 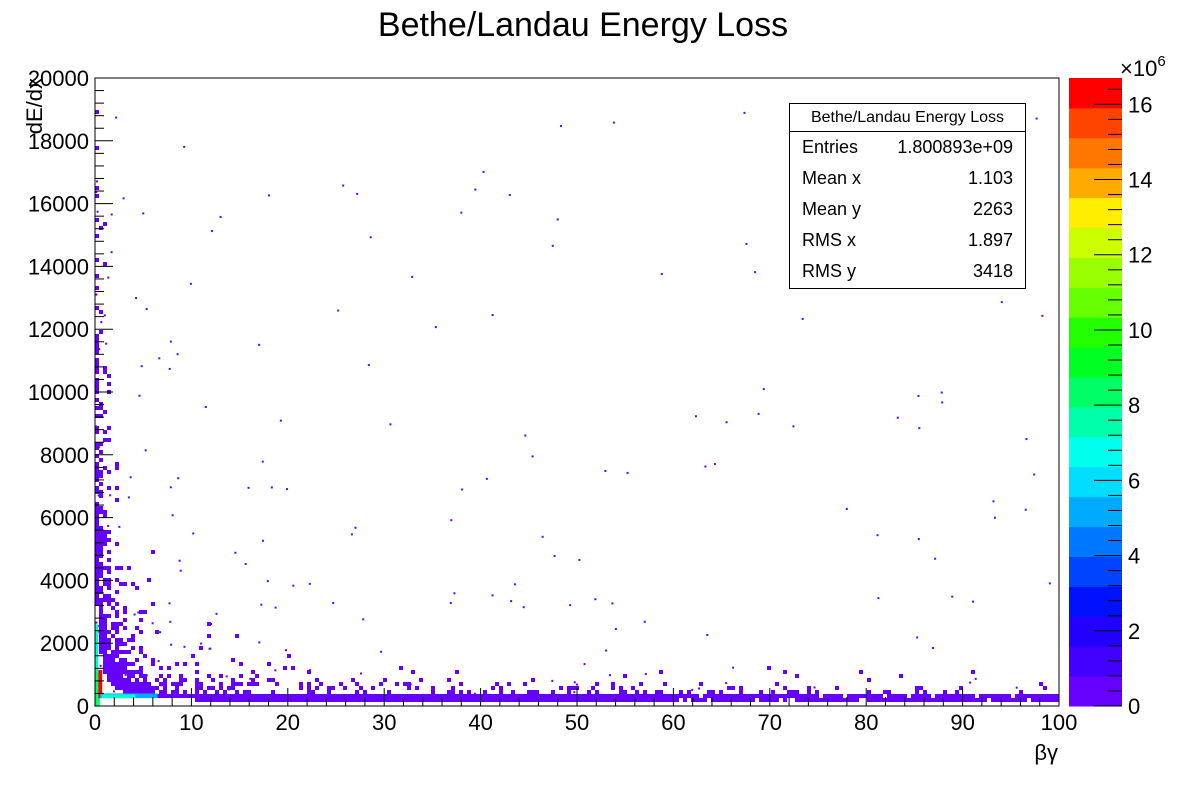 What do you see at coordinates (1095, 93) in the screenshot?
I see `colorbar-swatch` at bounding box center [1095, 93].